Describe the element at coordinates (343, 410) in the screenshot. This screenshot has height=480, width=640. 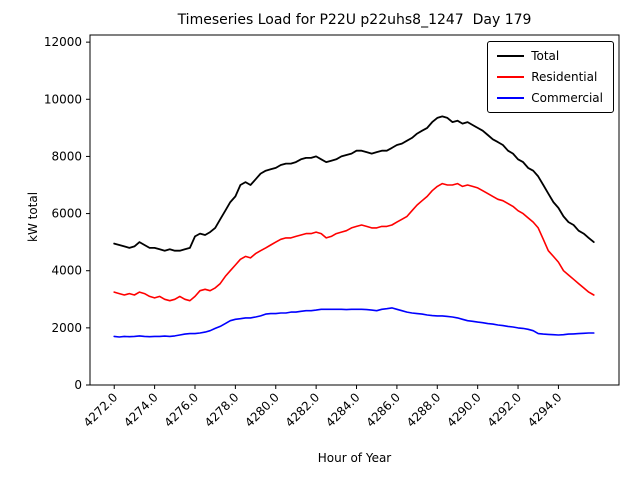
I see `x-tick-label: 4284.0` at that location.